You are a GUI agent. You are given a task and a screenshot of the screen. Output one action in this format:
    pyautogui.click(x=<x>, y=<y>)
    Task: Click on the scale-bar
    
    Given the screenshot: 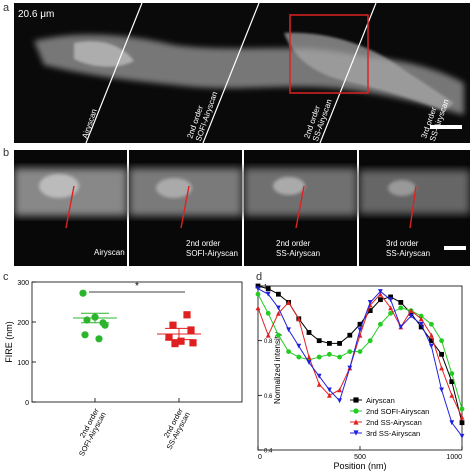 What is the action you would take?
    pyautogui.click(x=446, y=127)
    